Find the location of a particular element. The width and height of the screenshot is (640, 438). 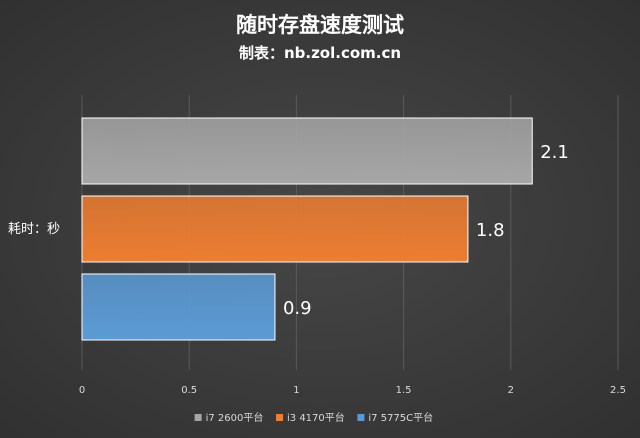

legend: i7 2600平台 i3 4170平台 i7 5775C平台 is located at coordinates (313, 417).